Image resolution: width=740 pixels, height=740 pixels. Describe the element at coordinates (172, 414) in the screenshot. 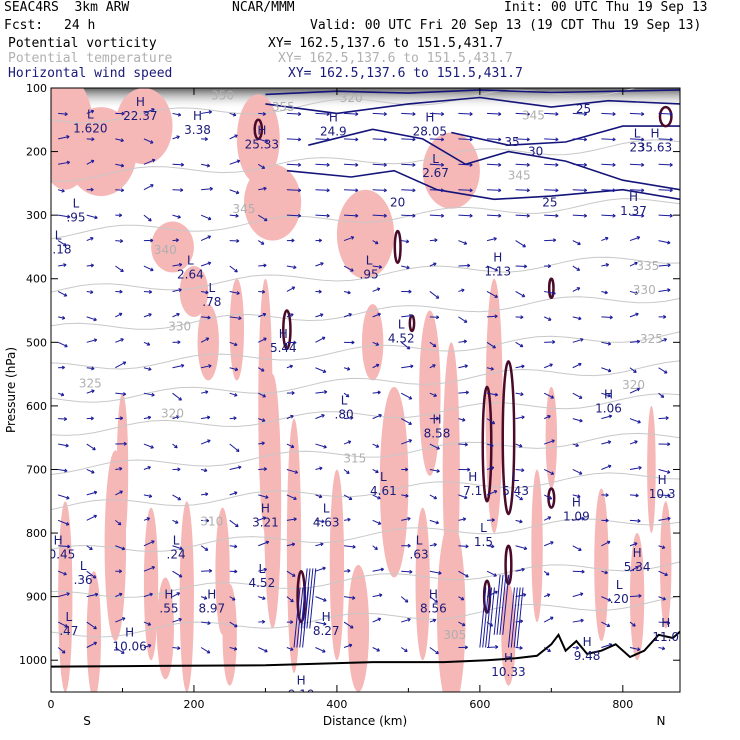

I see `theta-contour-label: 320` at that location.